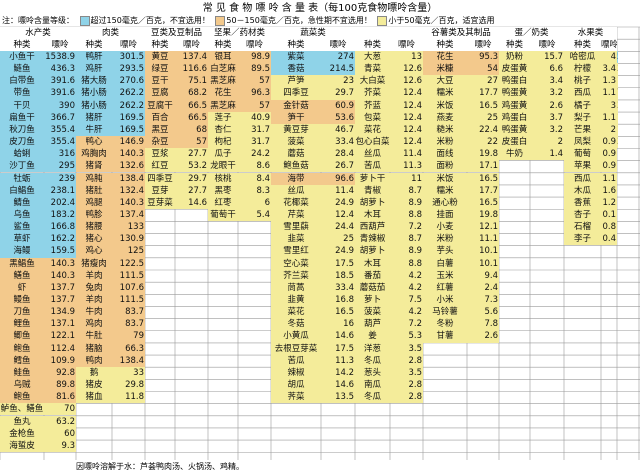 Image resolution: width=640 pixels, height=472 pixels. I want to click on food-name-cell: 鳝鱼, so click(22, 275).